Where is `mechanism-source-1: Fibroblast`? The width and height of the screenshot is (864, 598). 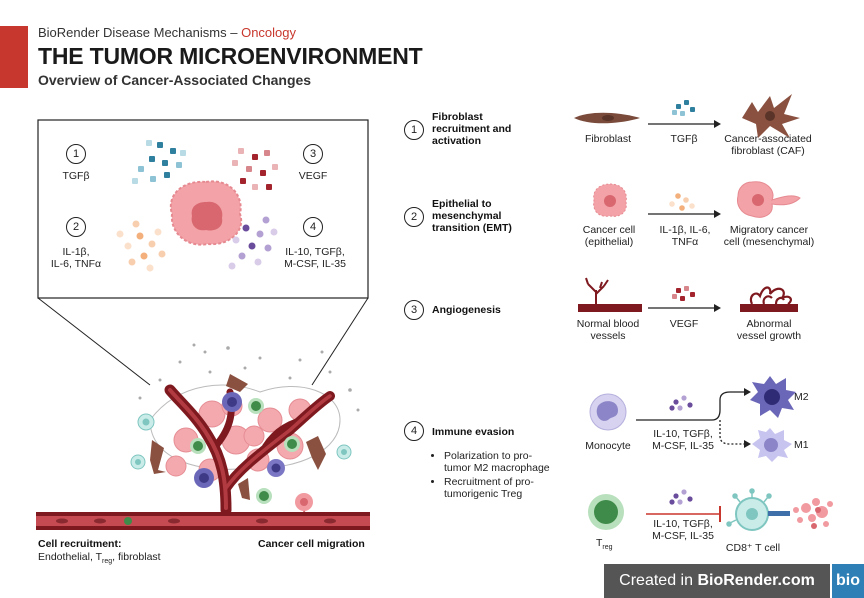 mechanism-source-1: Fibroblast is located at coordinates (608, 139).